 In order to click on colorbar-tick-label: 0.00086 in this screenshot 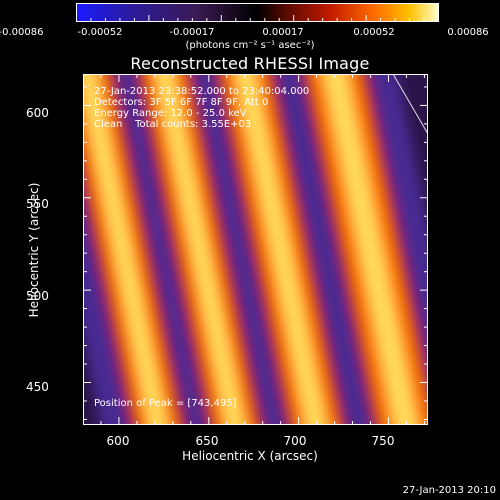, I will do `click(468, 32)`.